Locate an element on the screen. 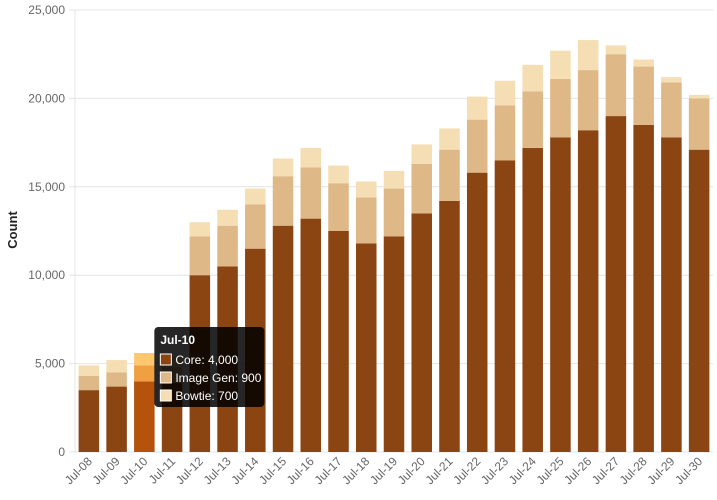  tooltip-box is located at coordinates (209, 367).